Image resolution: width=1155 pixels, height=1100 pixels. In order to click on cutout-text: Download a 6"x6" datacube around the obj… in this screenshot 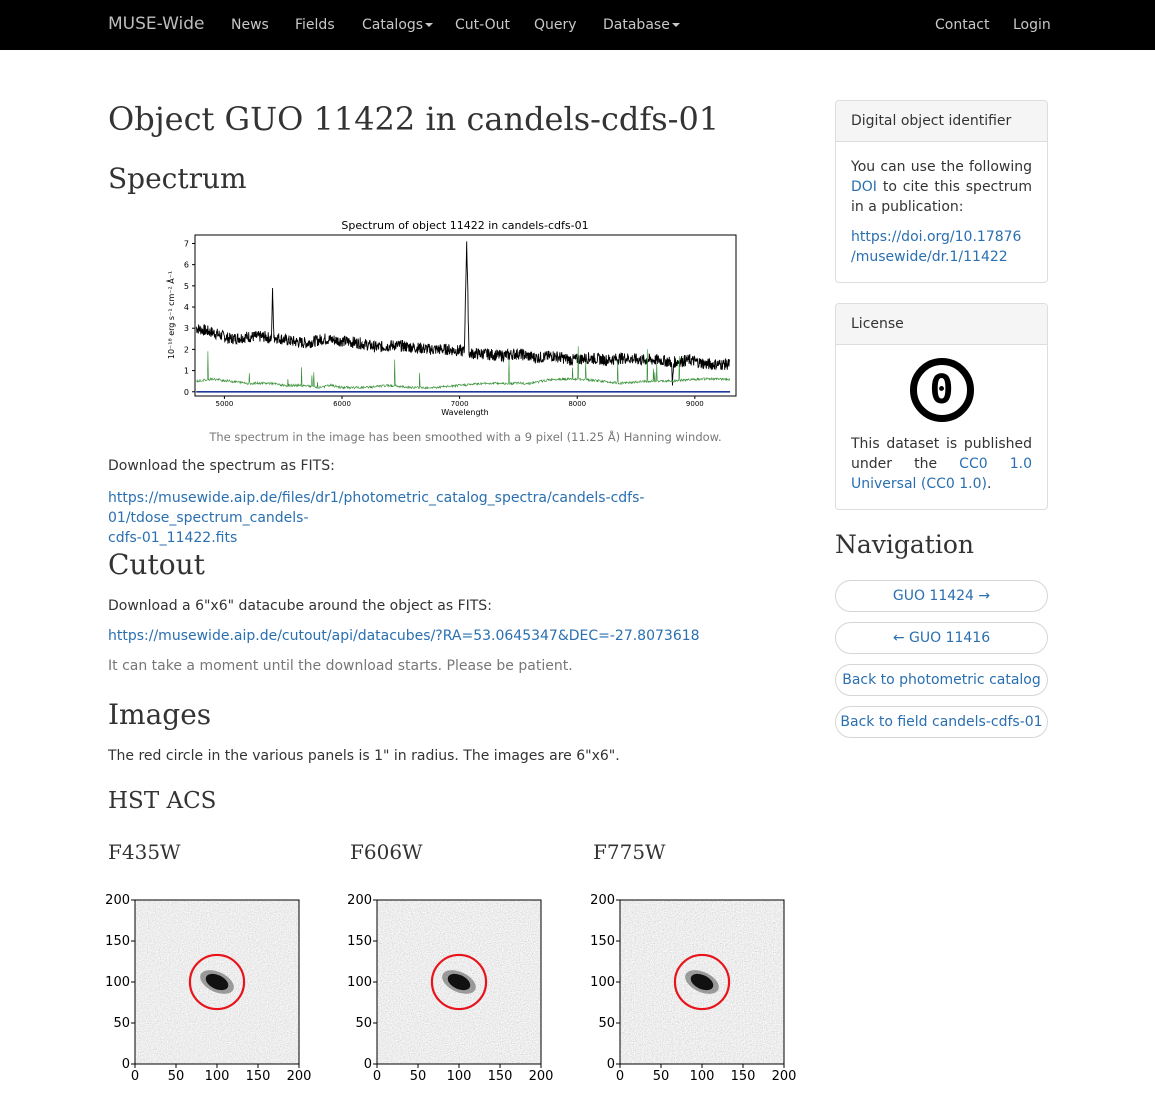, I will do `click(300, 606)`.